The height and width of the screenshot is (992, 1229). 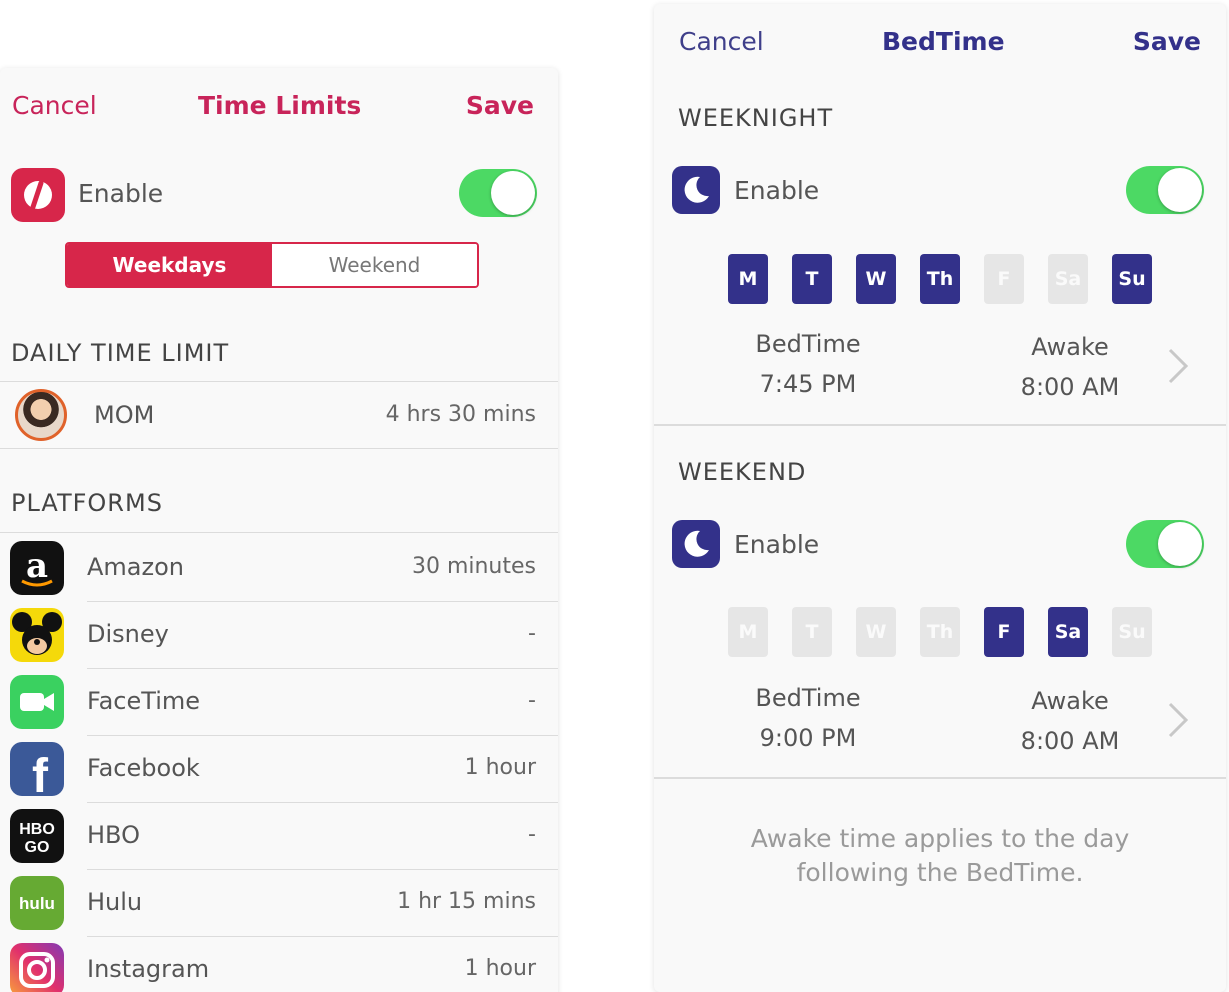 I want to click on platform-name: Instagram, so click(x=148, y=969).